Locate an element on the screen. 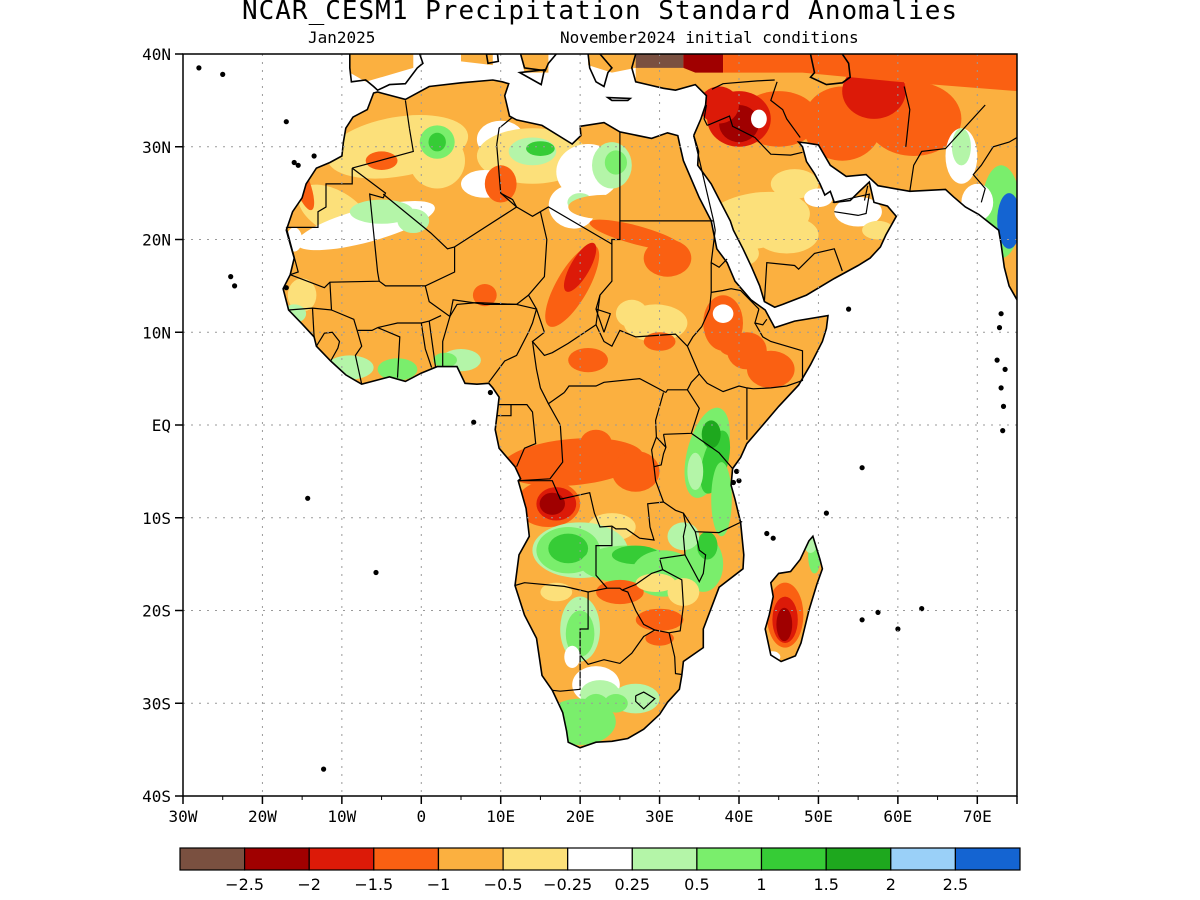  lon-label: 50E is located at coordinates (818, 816).